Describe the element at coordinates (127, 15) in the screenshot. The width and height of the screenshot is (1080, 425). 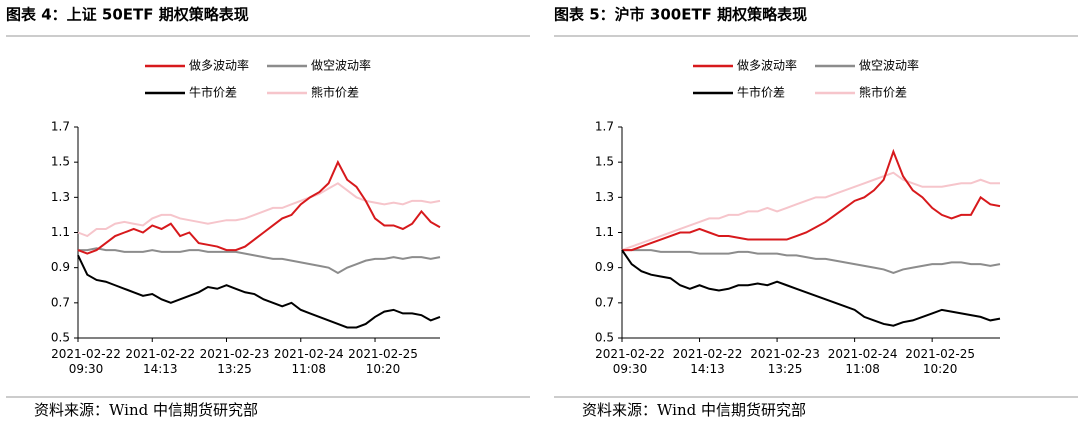
I see `chart-title: 图表 4：上证 50ETF 期权策略表现` at that location.